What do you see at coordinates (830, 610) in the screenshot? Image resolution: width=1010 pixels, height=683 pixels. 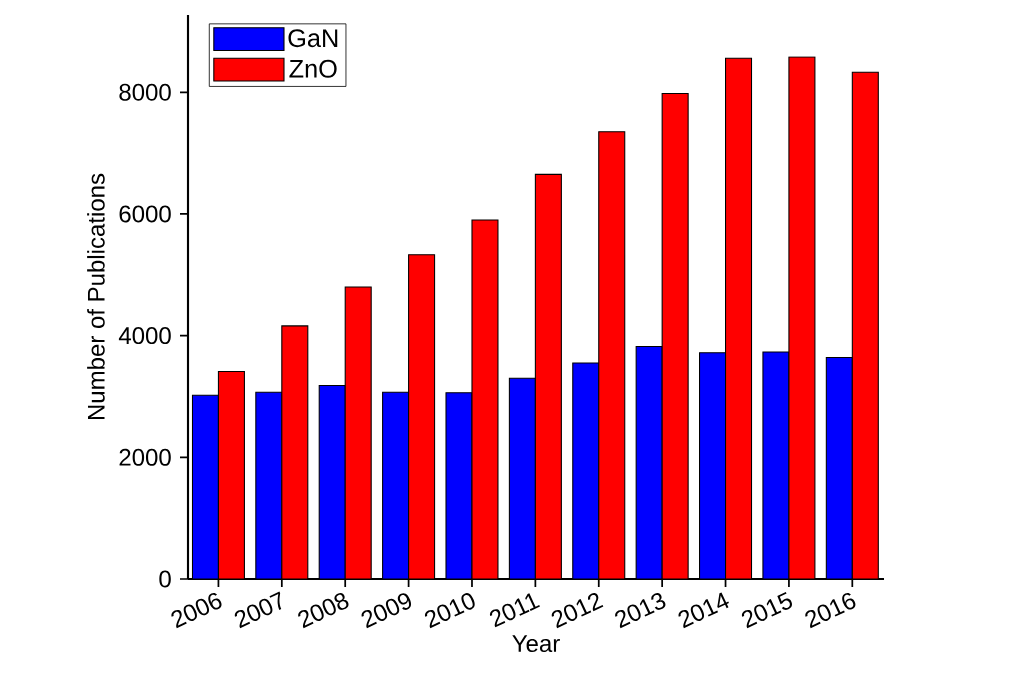 I see `x-tick-label: 2016` at bounding box center [830, 610].